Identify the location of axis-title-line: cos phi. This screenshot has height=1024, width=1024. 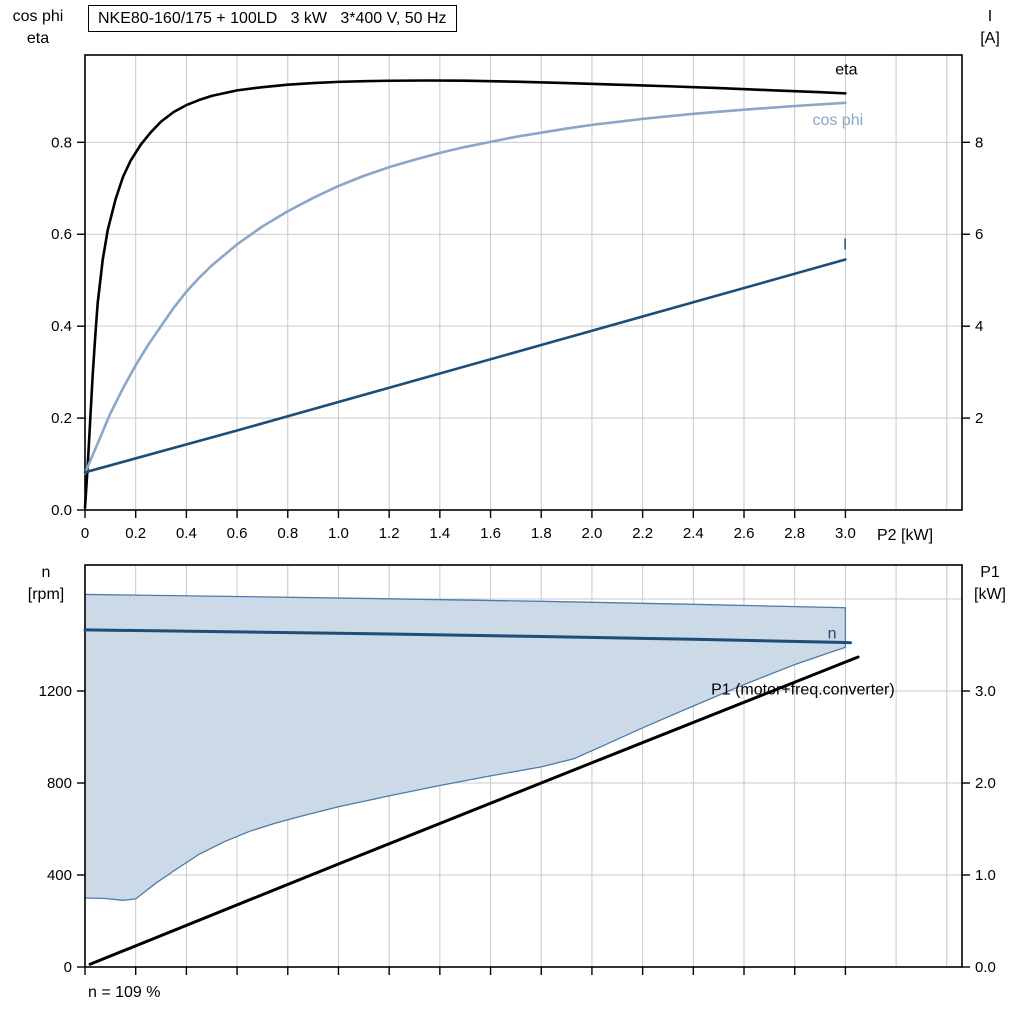
(38, 16).